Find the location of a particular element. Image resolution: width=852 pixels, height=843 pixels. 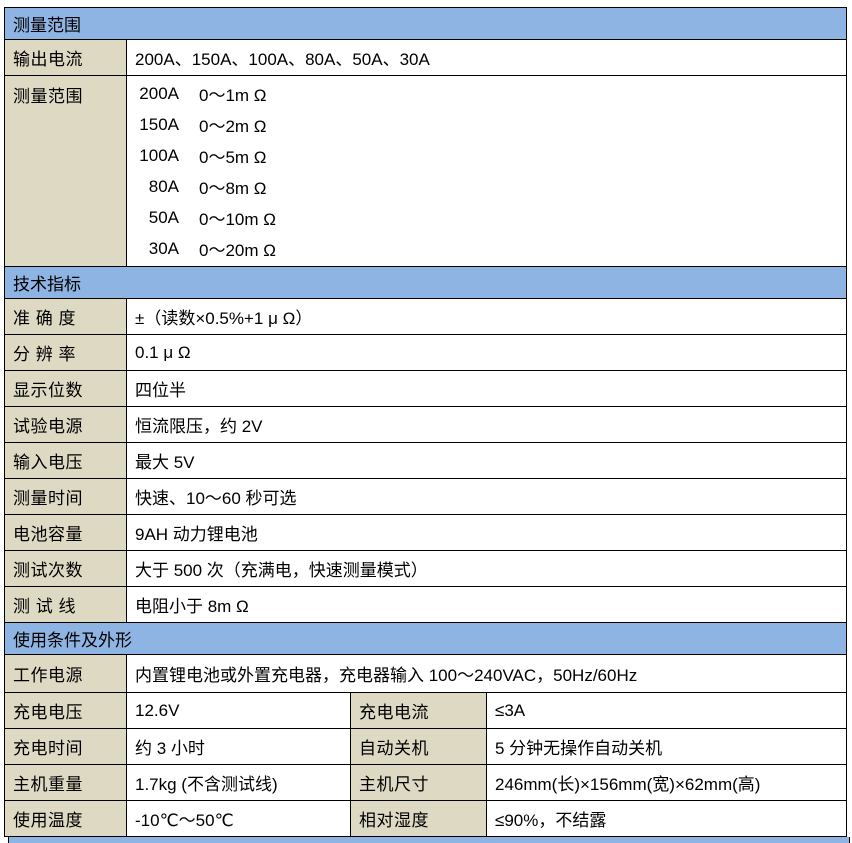

usage-row: 充电电压 12.6V 充电电流 ≤3A is located at coordinates (425, 710).